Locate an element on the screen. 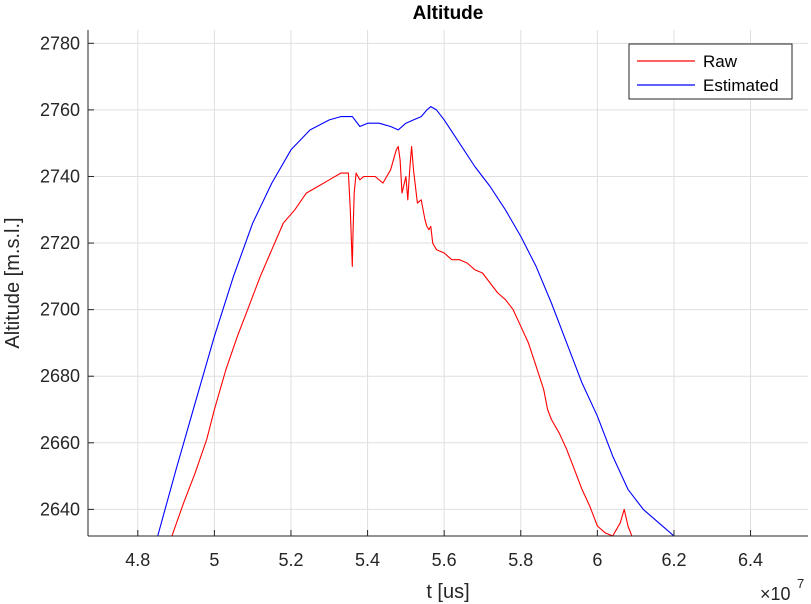  x-axis-label: t [us] is located at coordinates (447, 592).